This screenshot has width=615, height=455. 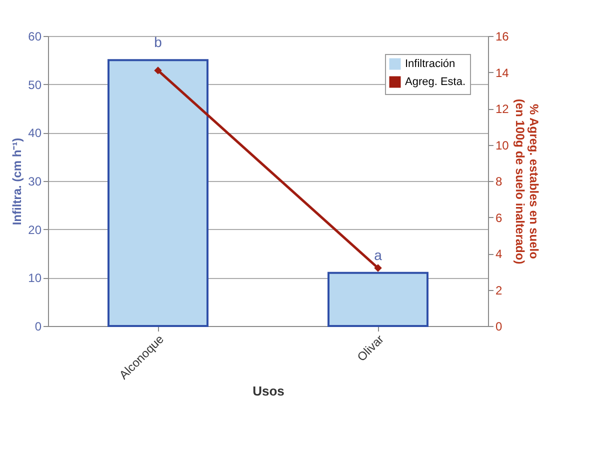 I want to click on legend-label: Infiltración, so click(x=430, y=64).